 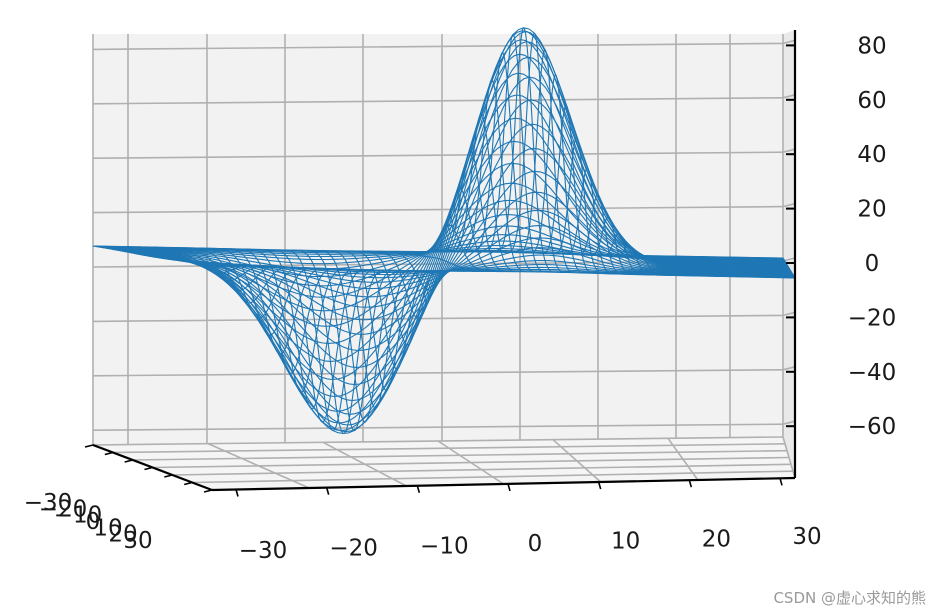 What do you see at coordinates (93, 522) in the screenshot?
I see `y-tick-label: 0` at bounding box center [93, 522].